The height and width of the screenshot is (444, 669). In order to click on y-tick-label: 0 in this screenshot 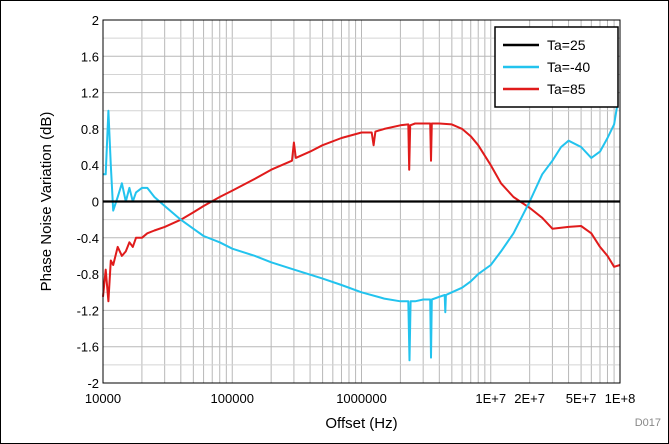, I will do `click(95, 202)`.